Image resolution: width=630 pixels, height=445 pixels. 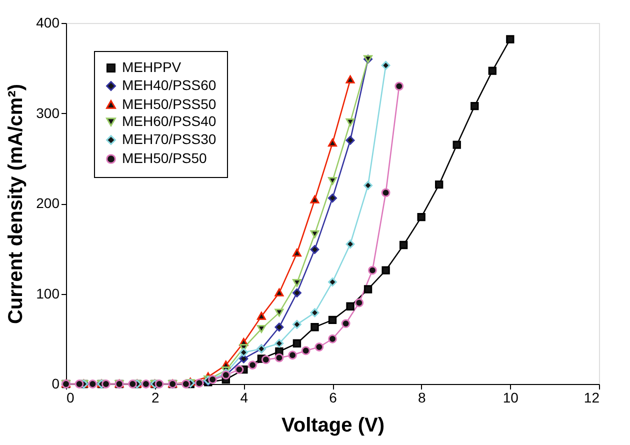 I want to click on legend-label: MEH40/PSS60, so click(x=169, y=85).